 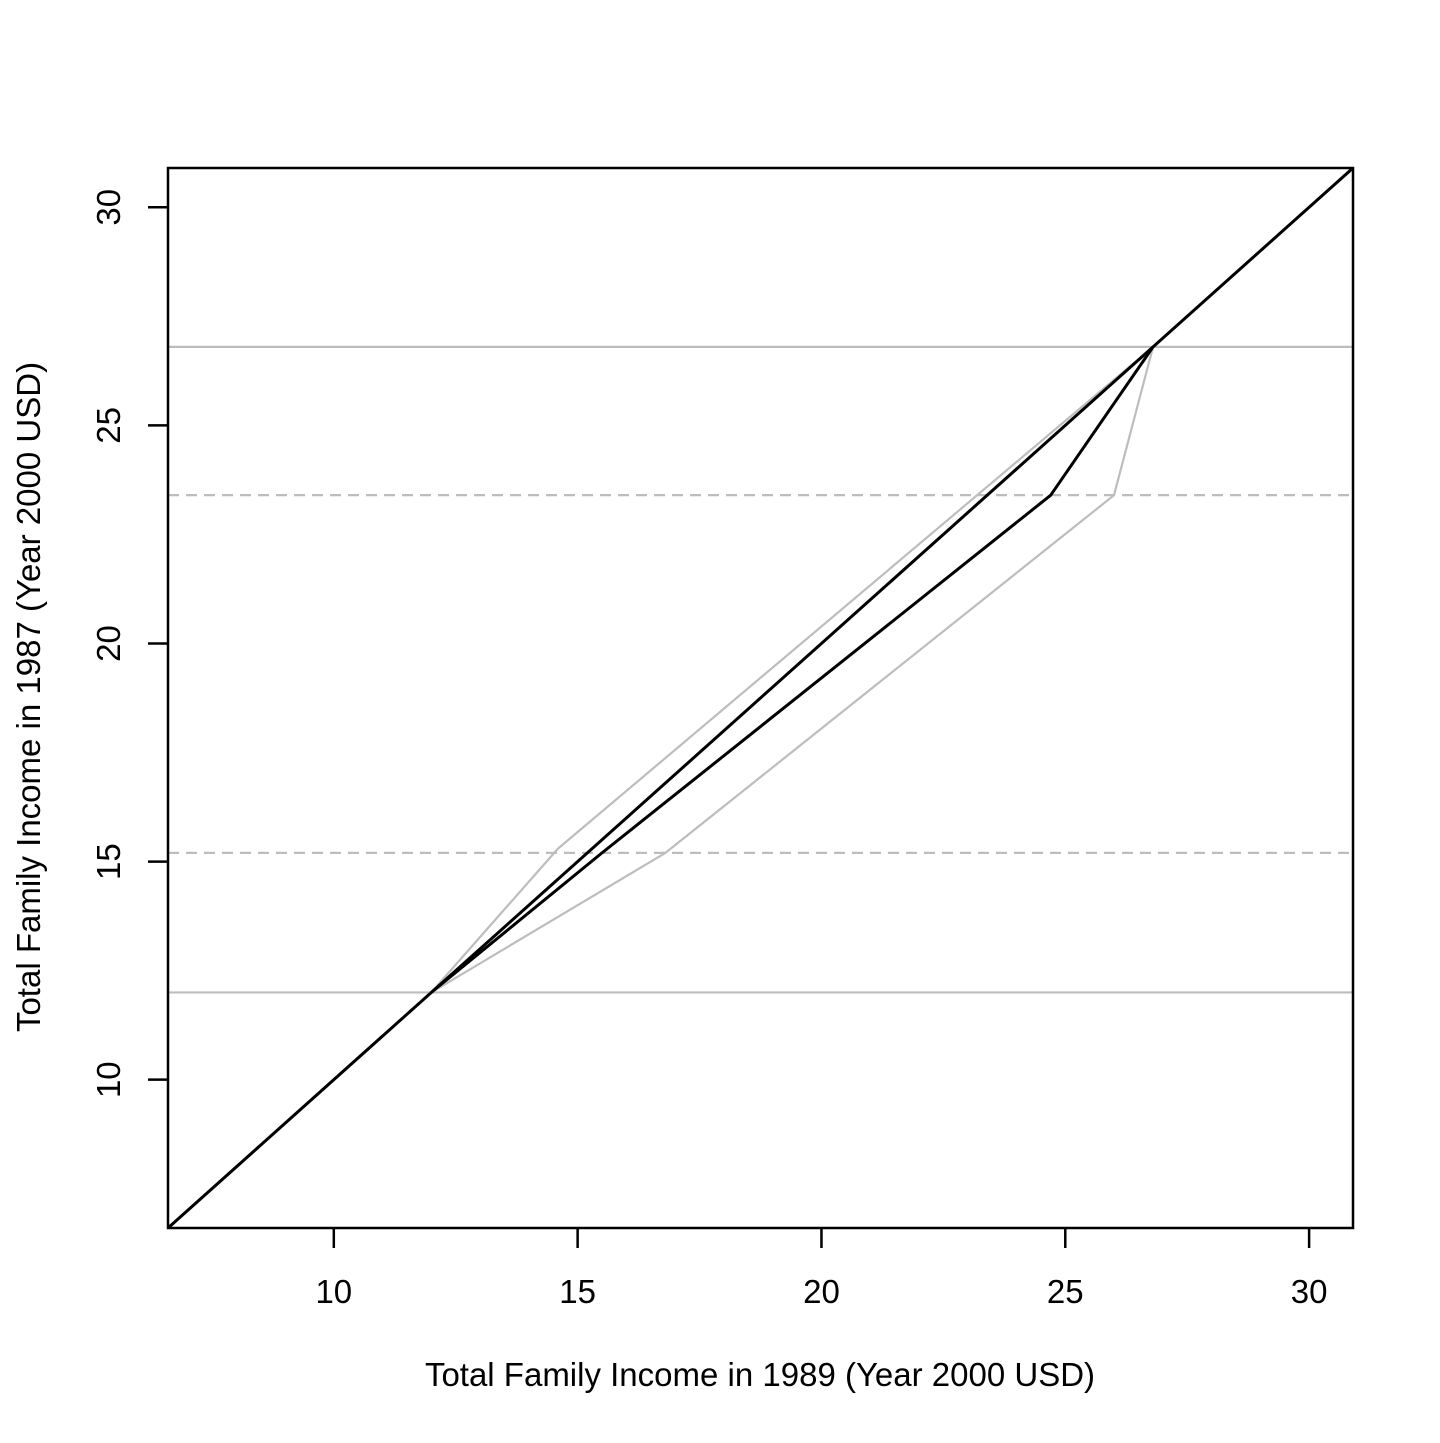 I want to click on y-tick-label-30: 30, so click(x=108, y=207).